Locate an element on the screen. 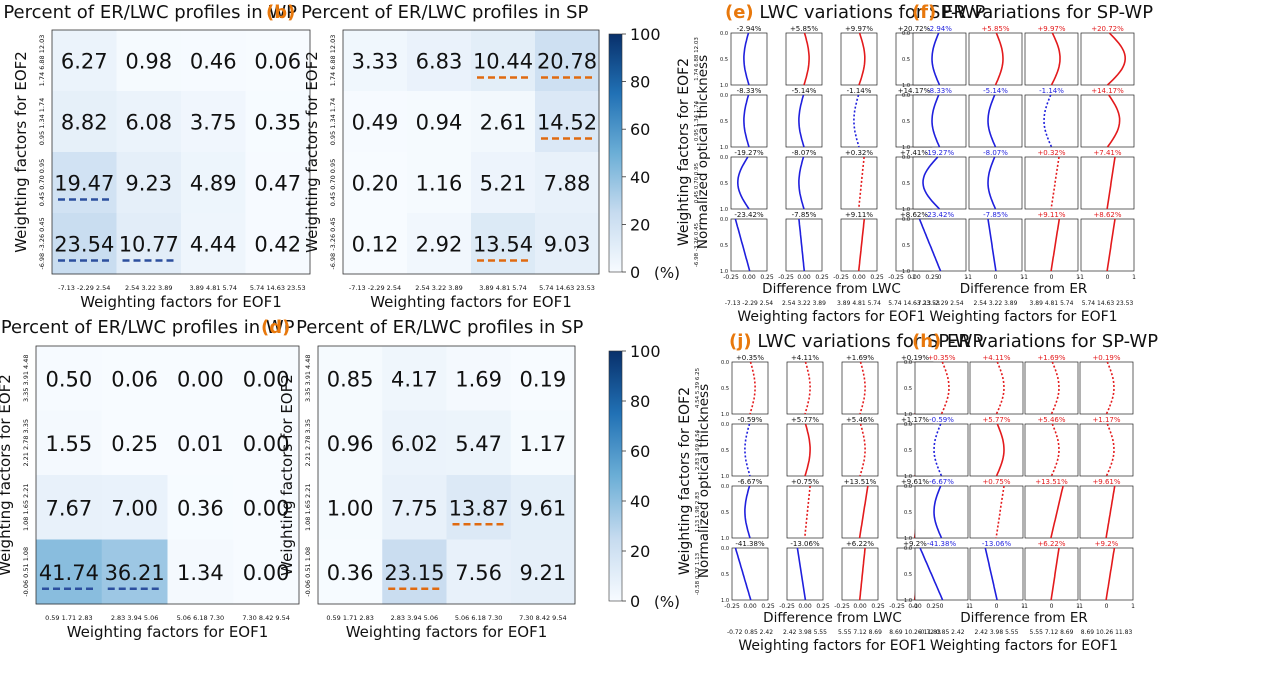 This screenshot has height=681, width=1275. sub-x-tick: 1 is located at coordinates (968, 606).